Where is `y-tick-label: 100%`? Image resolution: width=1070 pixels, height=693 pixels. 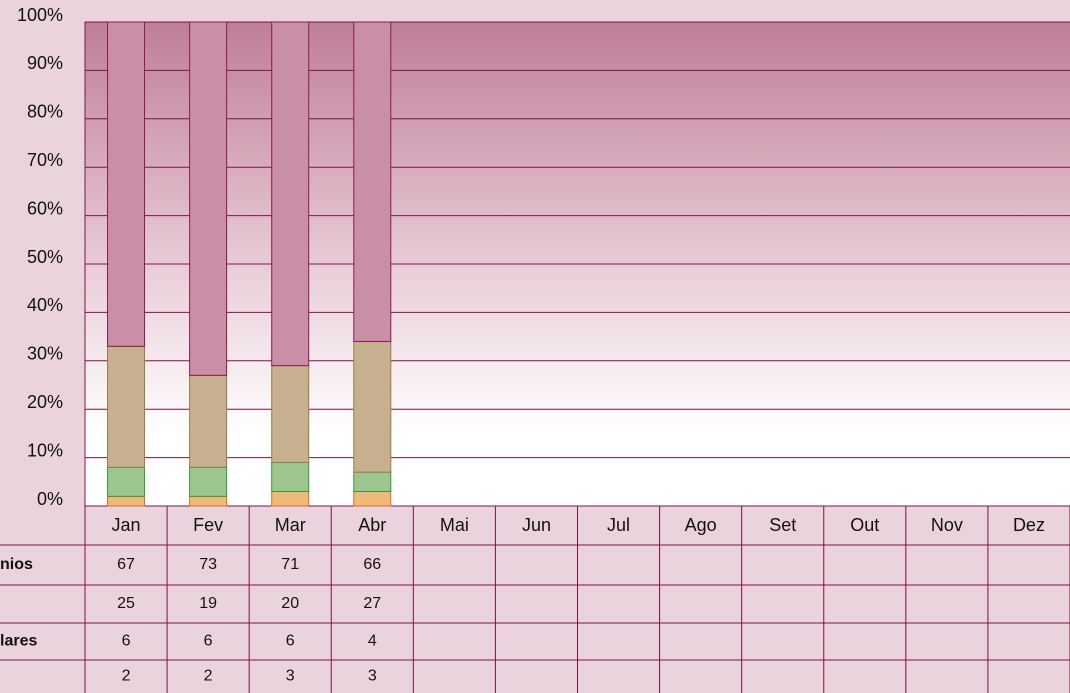
y-tick-label: 100% is located at coordinates (40, 15).